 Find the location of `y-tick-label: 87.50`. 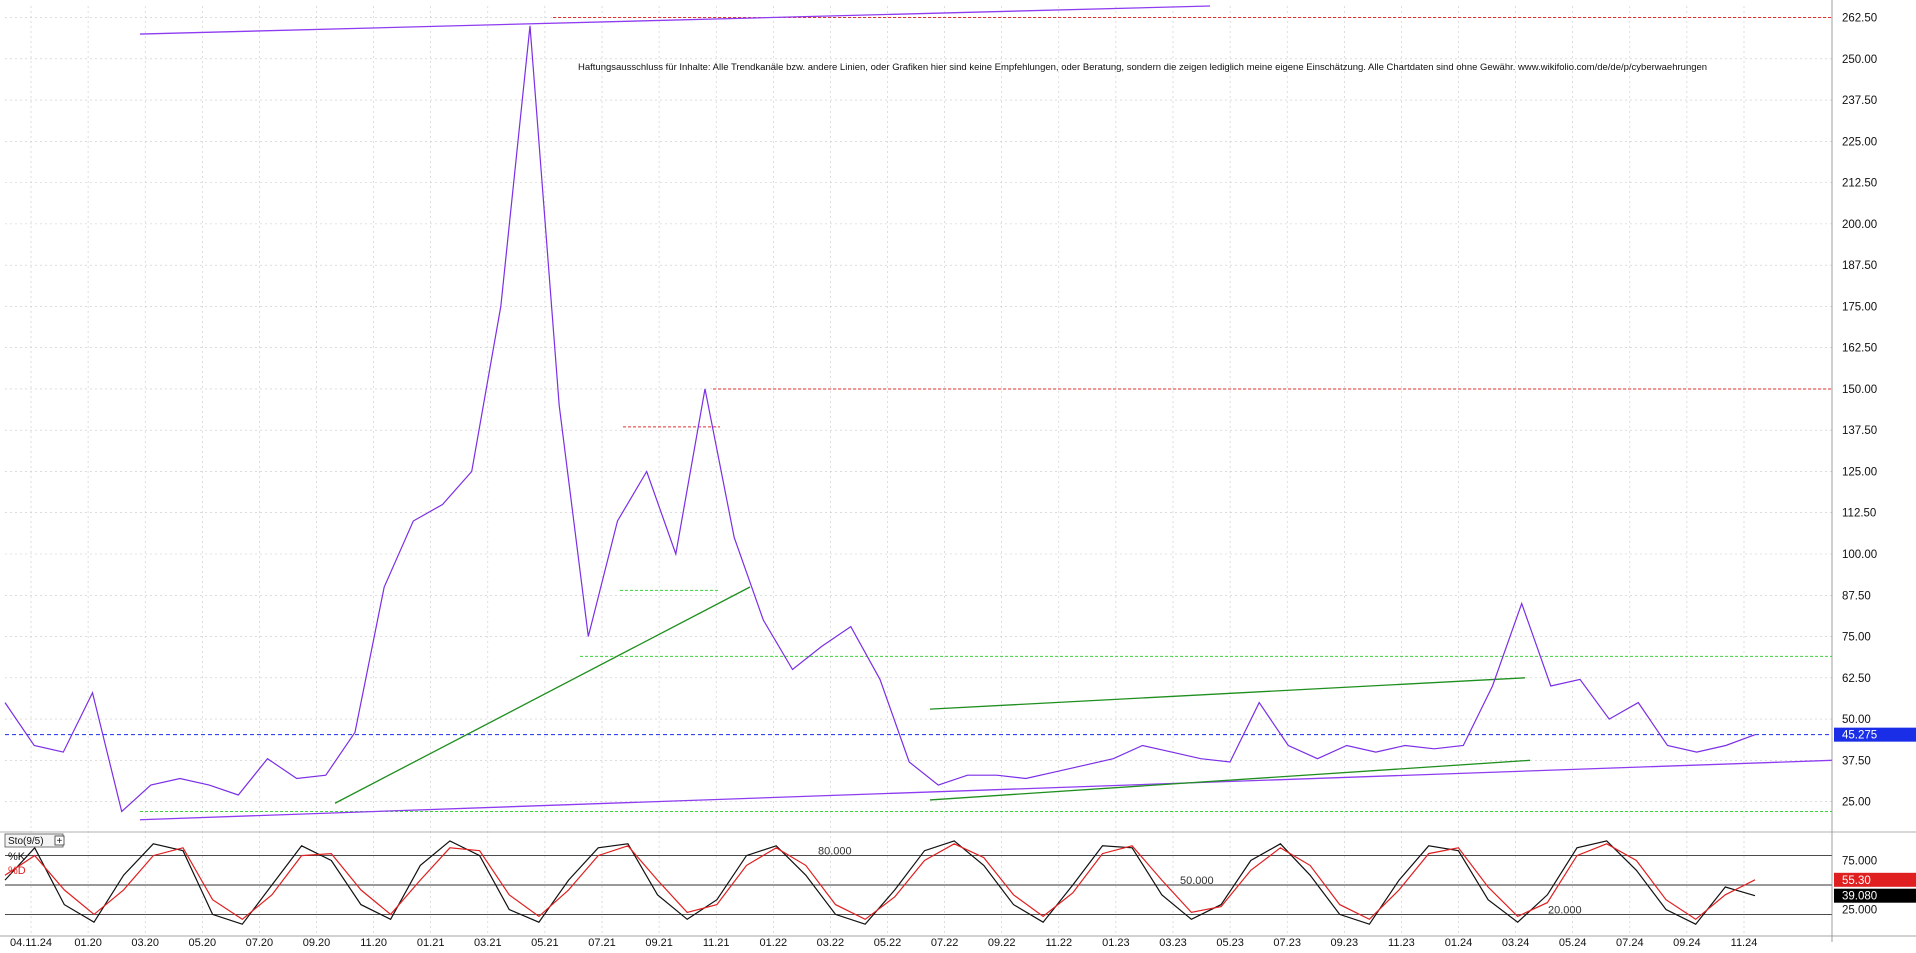

y-tick-label: 87.50 is located at coordinates (1856, 596).